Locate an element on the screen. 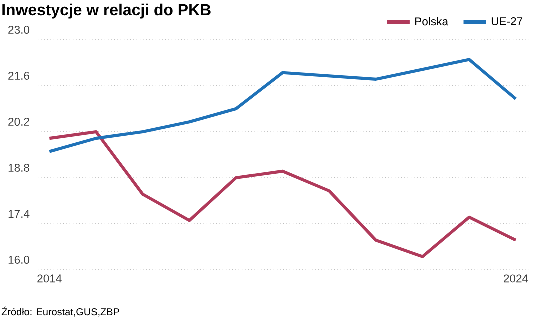 The width and height of the screenshot is (536, 321). x-tick-label: 2014 is located at coordinates (50, 278).